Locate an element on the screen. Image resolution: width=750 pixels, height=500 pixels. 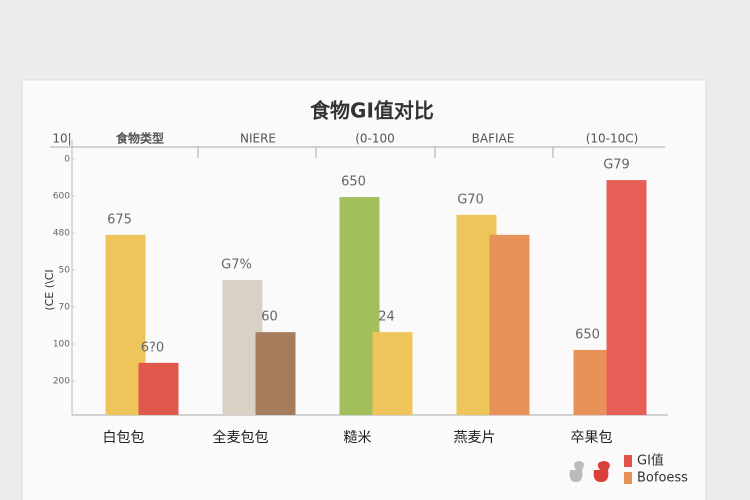
x-tick-label: 卒果包 is located at coordinates (592, 438).